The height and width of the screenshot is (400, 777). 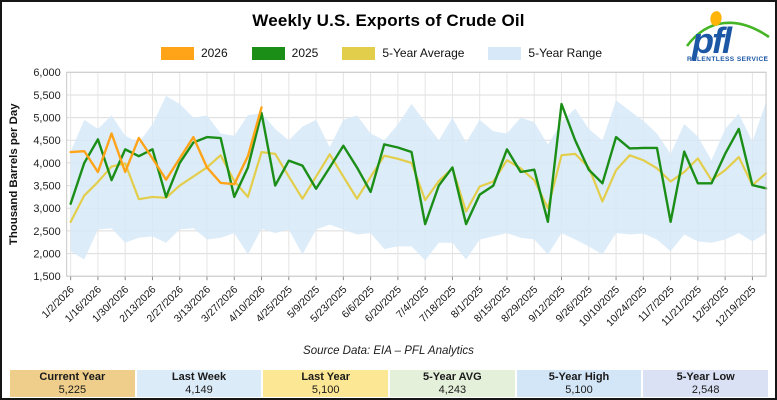 I want to click on series-line-2026, so click(x=166, y=146).